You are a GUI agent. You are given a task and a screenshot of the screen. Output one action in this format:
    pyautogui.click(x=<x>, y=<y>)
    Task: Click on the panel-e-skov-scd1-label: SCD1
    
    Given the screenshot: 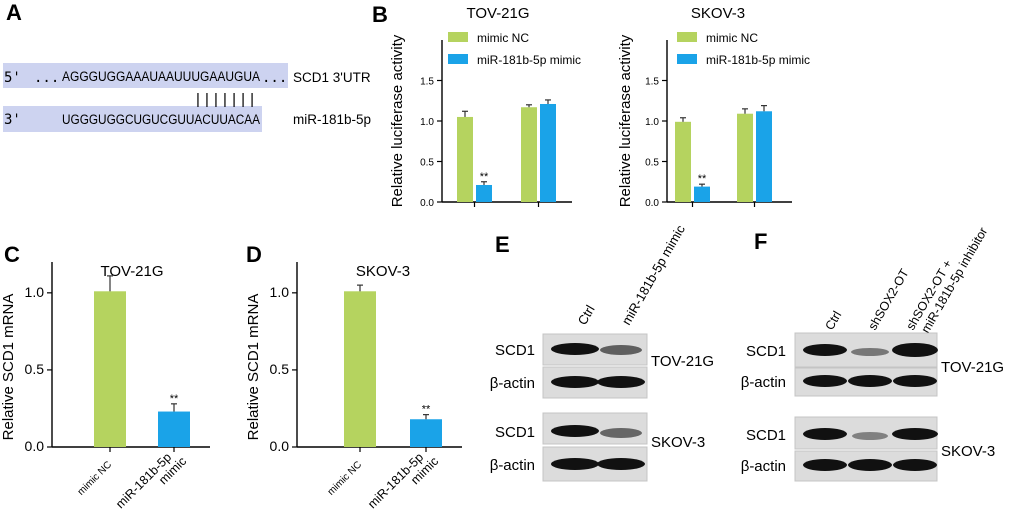 What is the action you would take?
    pyautogui.click(x=515, y=432)
    